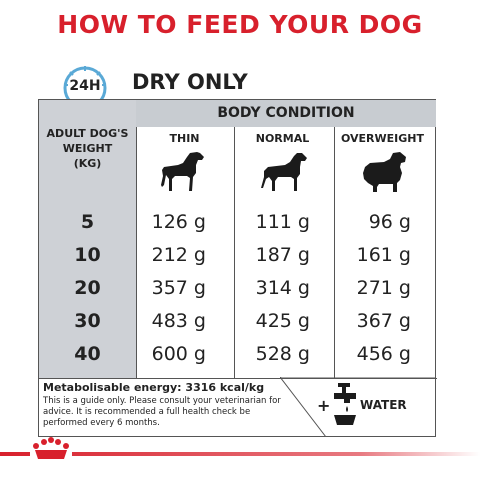 Image resolution: width=480 pixels, height=480 pixels. What do you see at coordinates (178, 222) in the screenshot?
I see `thin-amount: 126 g` at bounding box center [178, 222].